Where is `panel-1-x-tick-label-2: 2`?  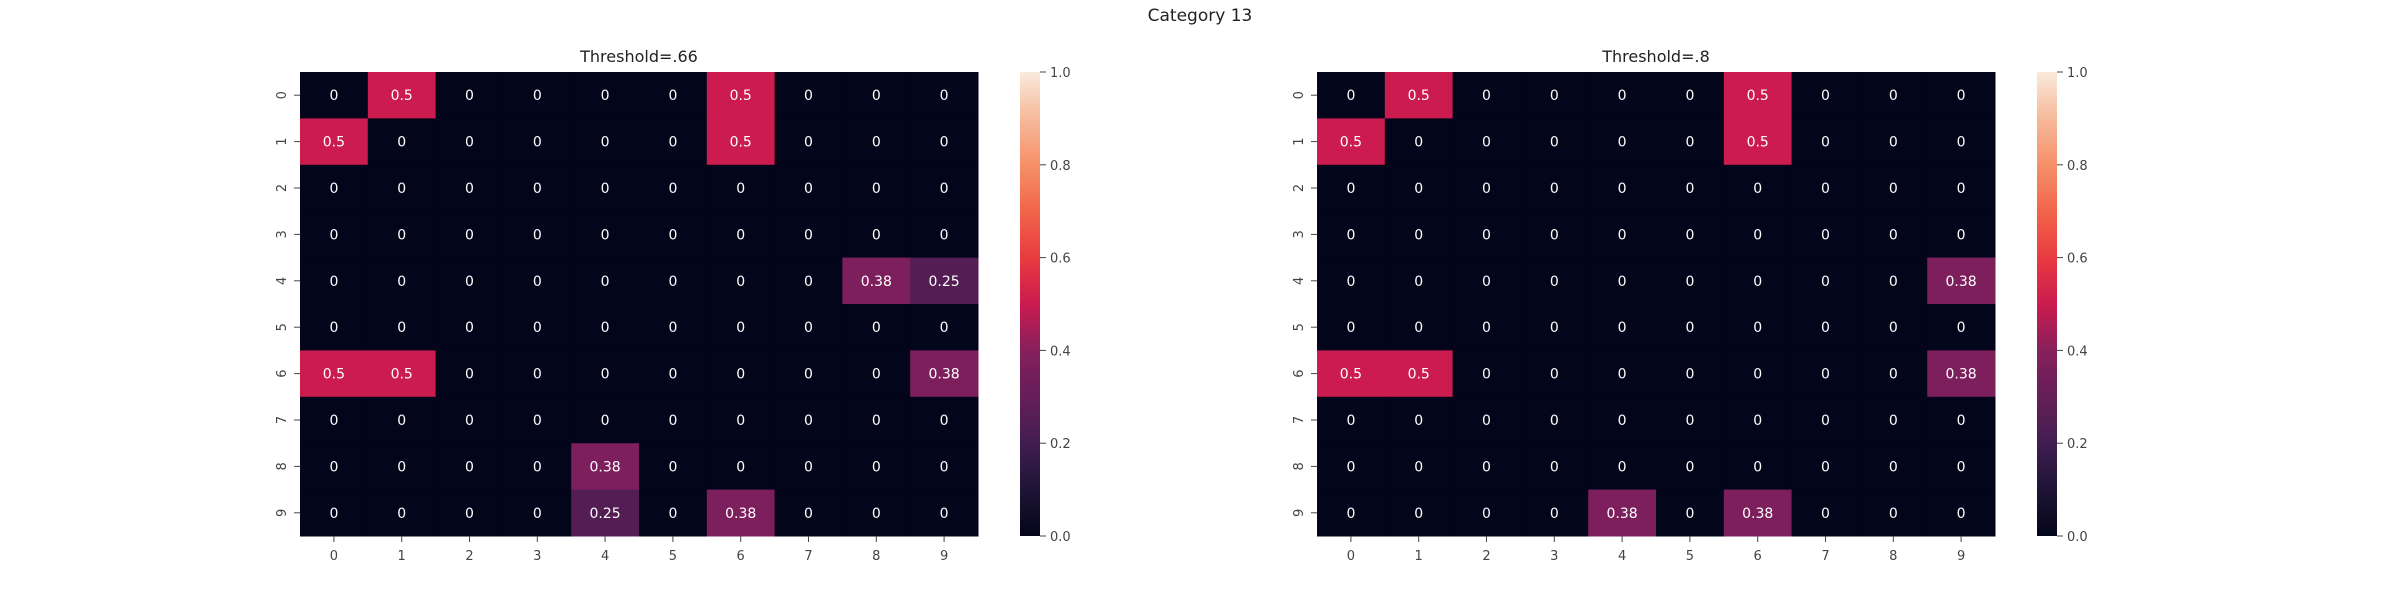
panel-1-x-tick-label-2: 2 is located at coordinates (1486, 556).